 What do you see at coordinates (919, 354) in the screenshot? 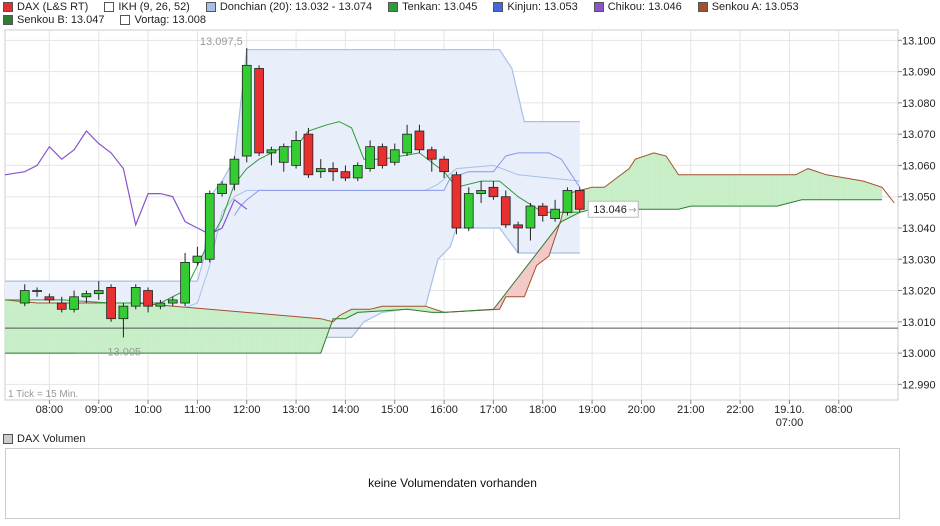
I see `y-tick-label: 13.000` at bounding box center [919, 354].